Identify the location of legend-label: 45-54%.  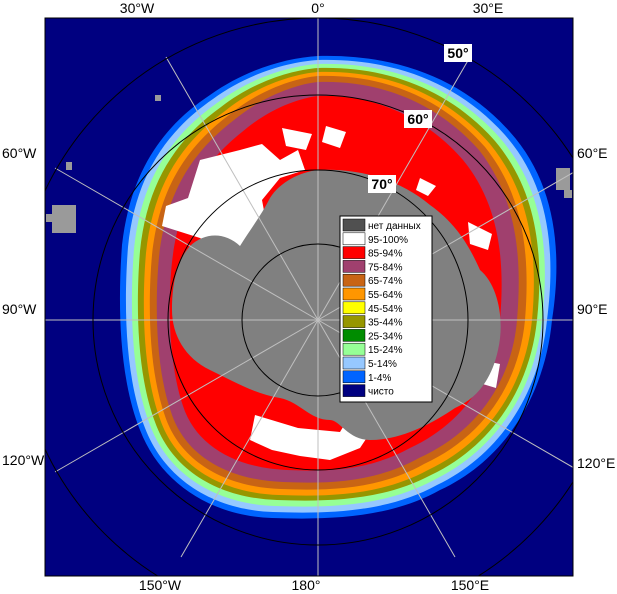
(385, 309).